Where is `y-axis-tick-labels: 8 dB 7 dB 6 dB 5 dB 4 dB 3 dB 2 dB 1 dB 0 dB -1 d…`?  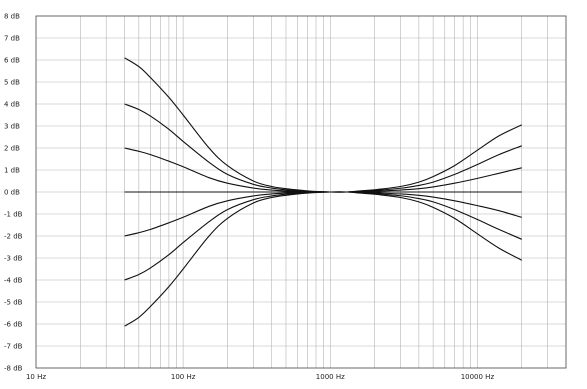 y-axis-tick-labels: 8 dB 7 dB 6 dB 5 dB 4 dB 3 dB 2 dB 1 dB 0 dB -1 d… is located at coordinates (13, 193).